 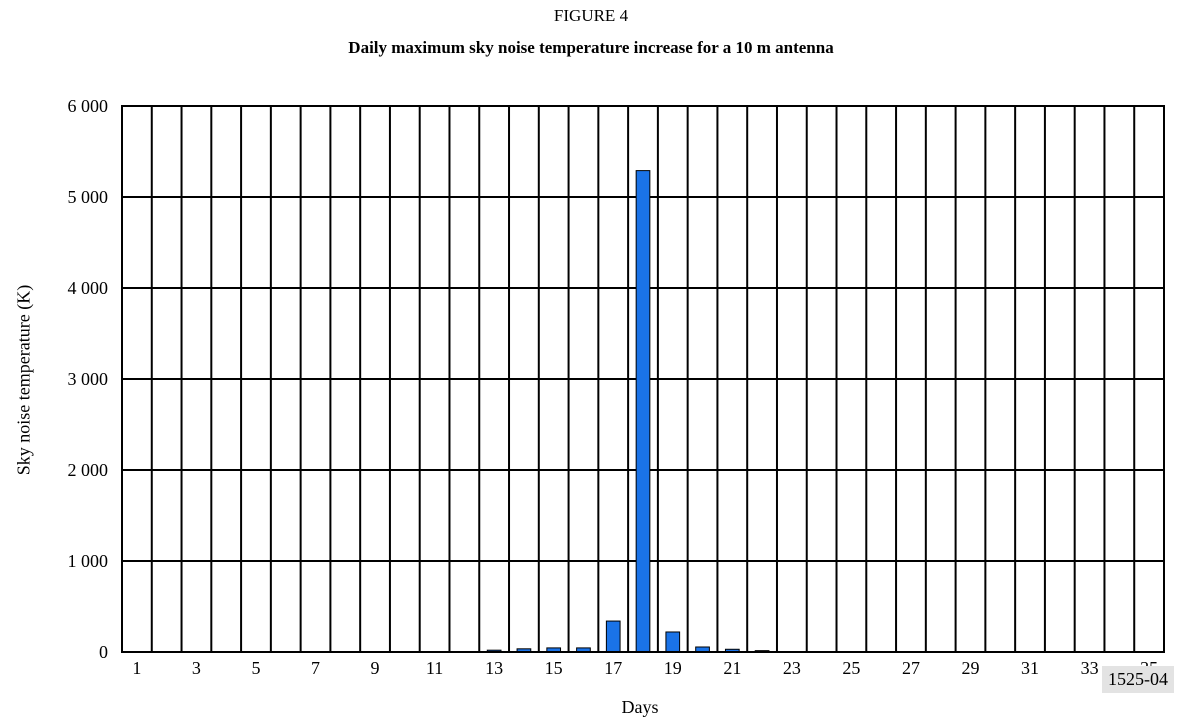 I want to click on y-tick-label: 4 000, so click(x=88, y=288).